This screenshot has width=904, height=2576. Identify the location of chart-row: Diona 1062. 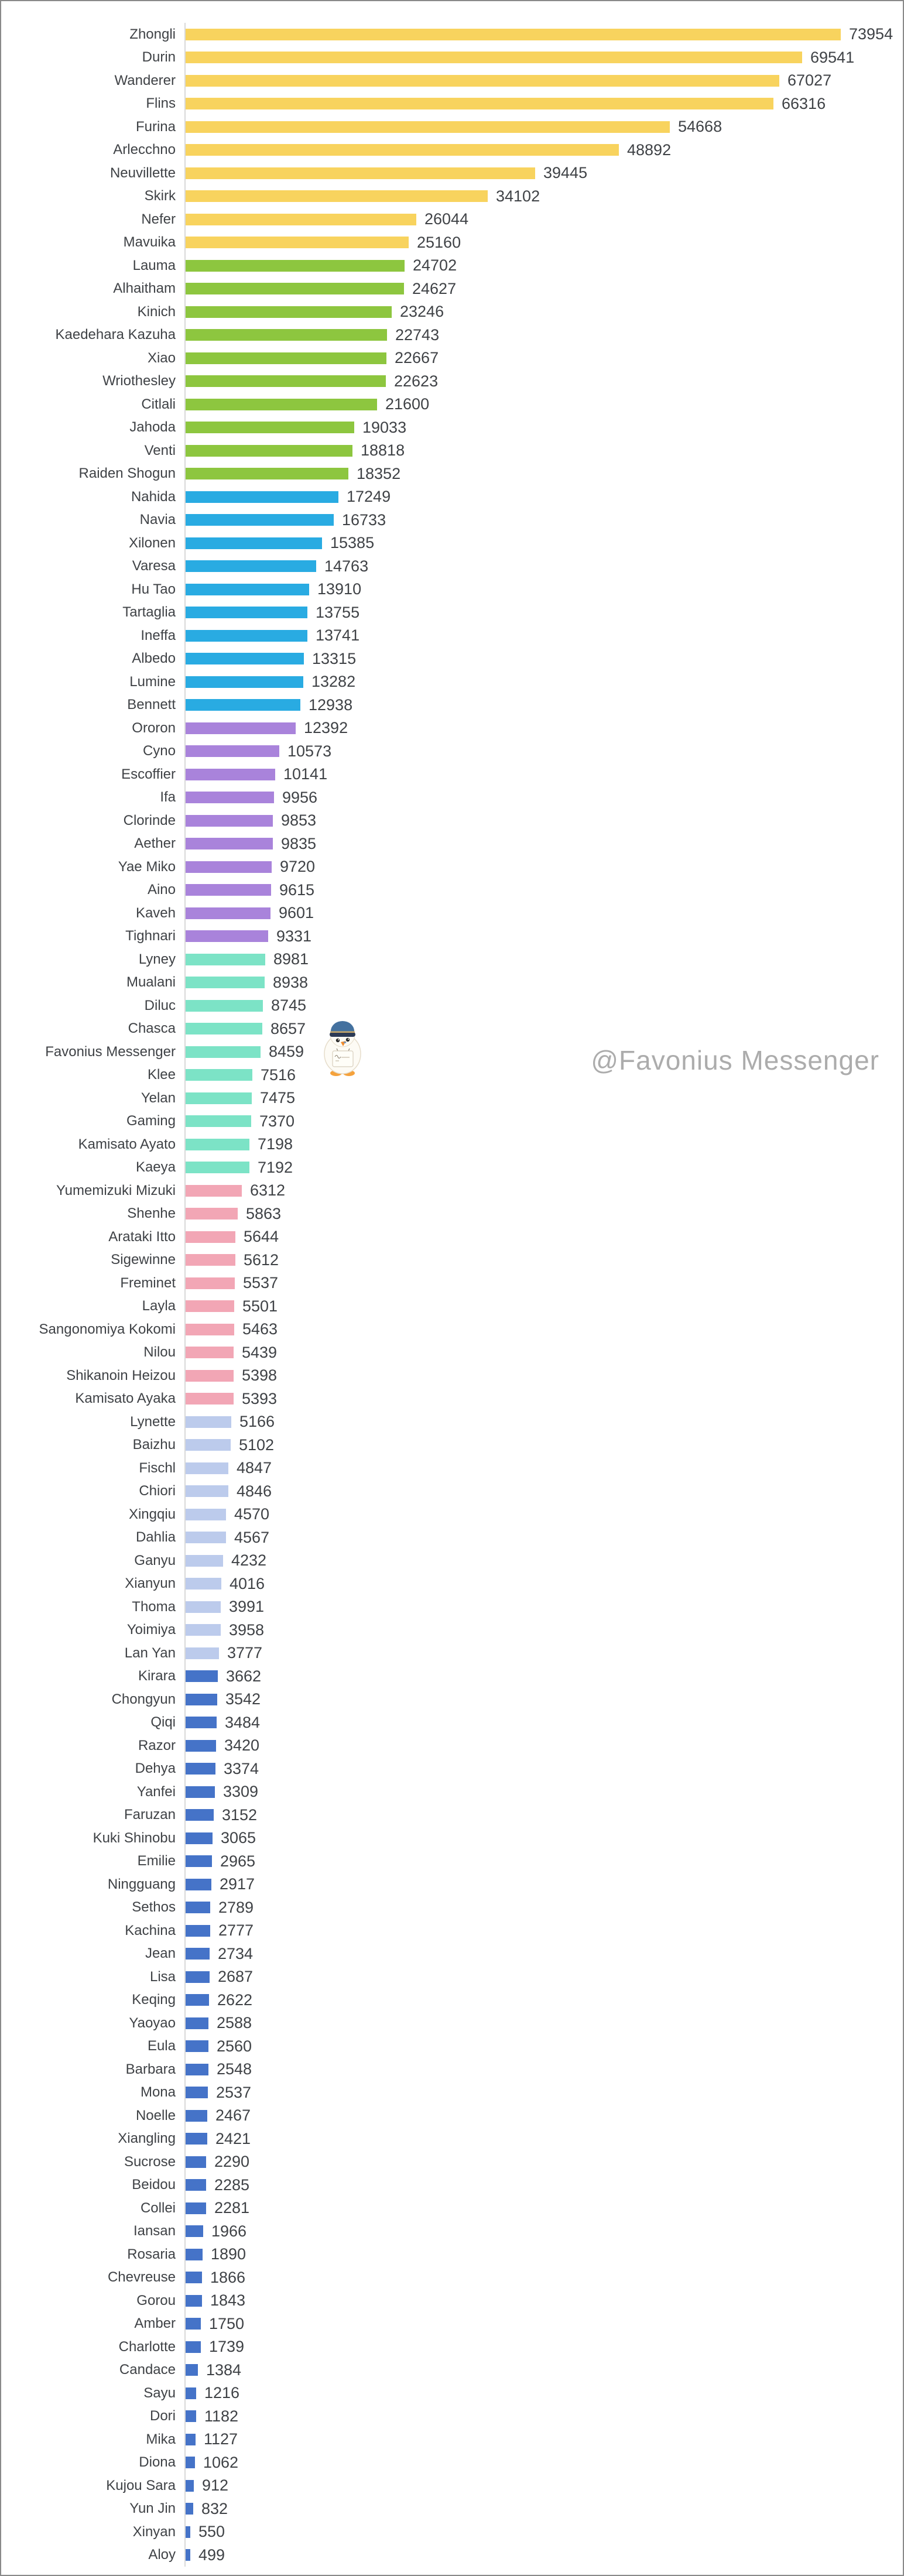
(452, 2463).